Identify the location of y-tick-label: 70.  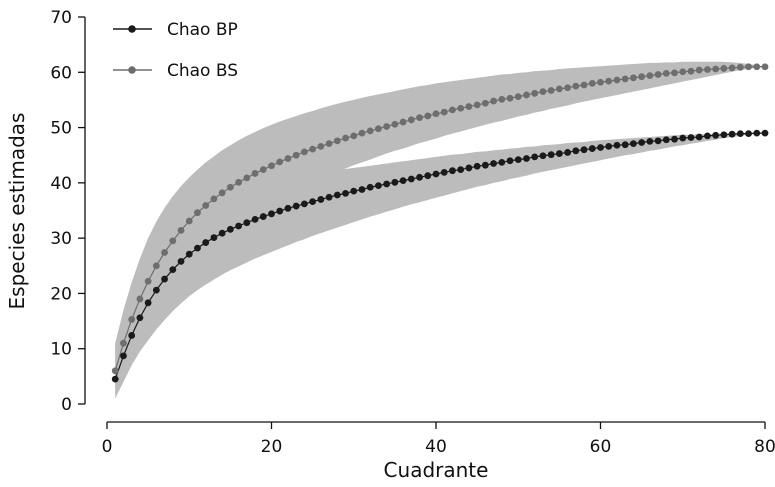
(61, 18).